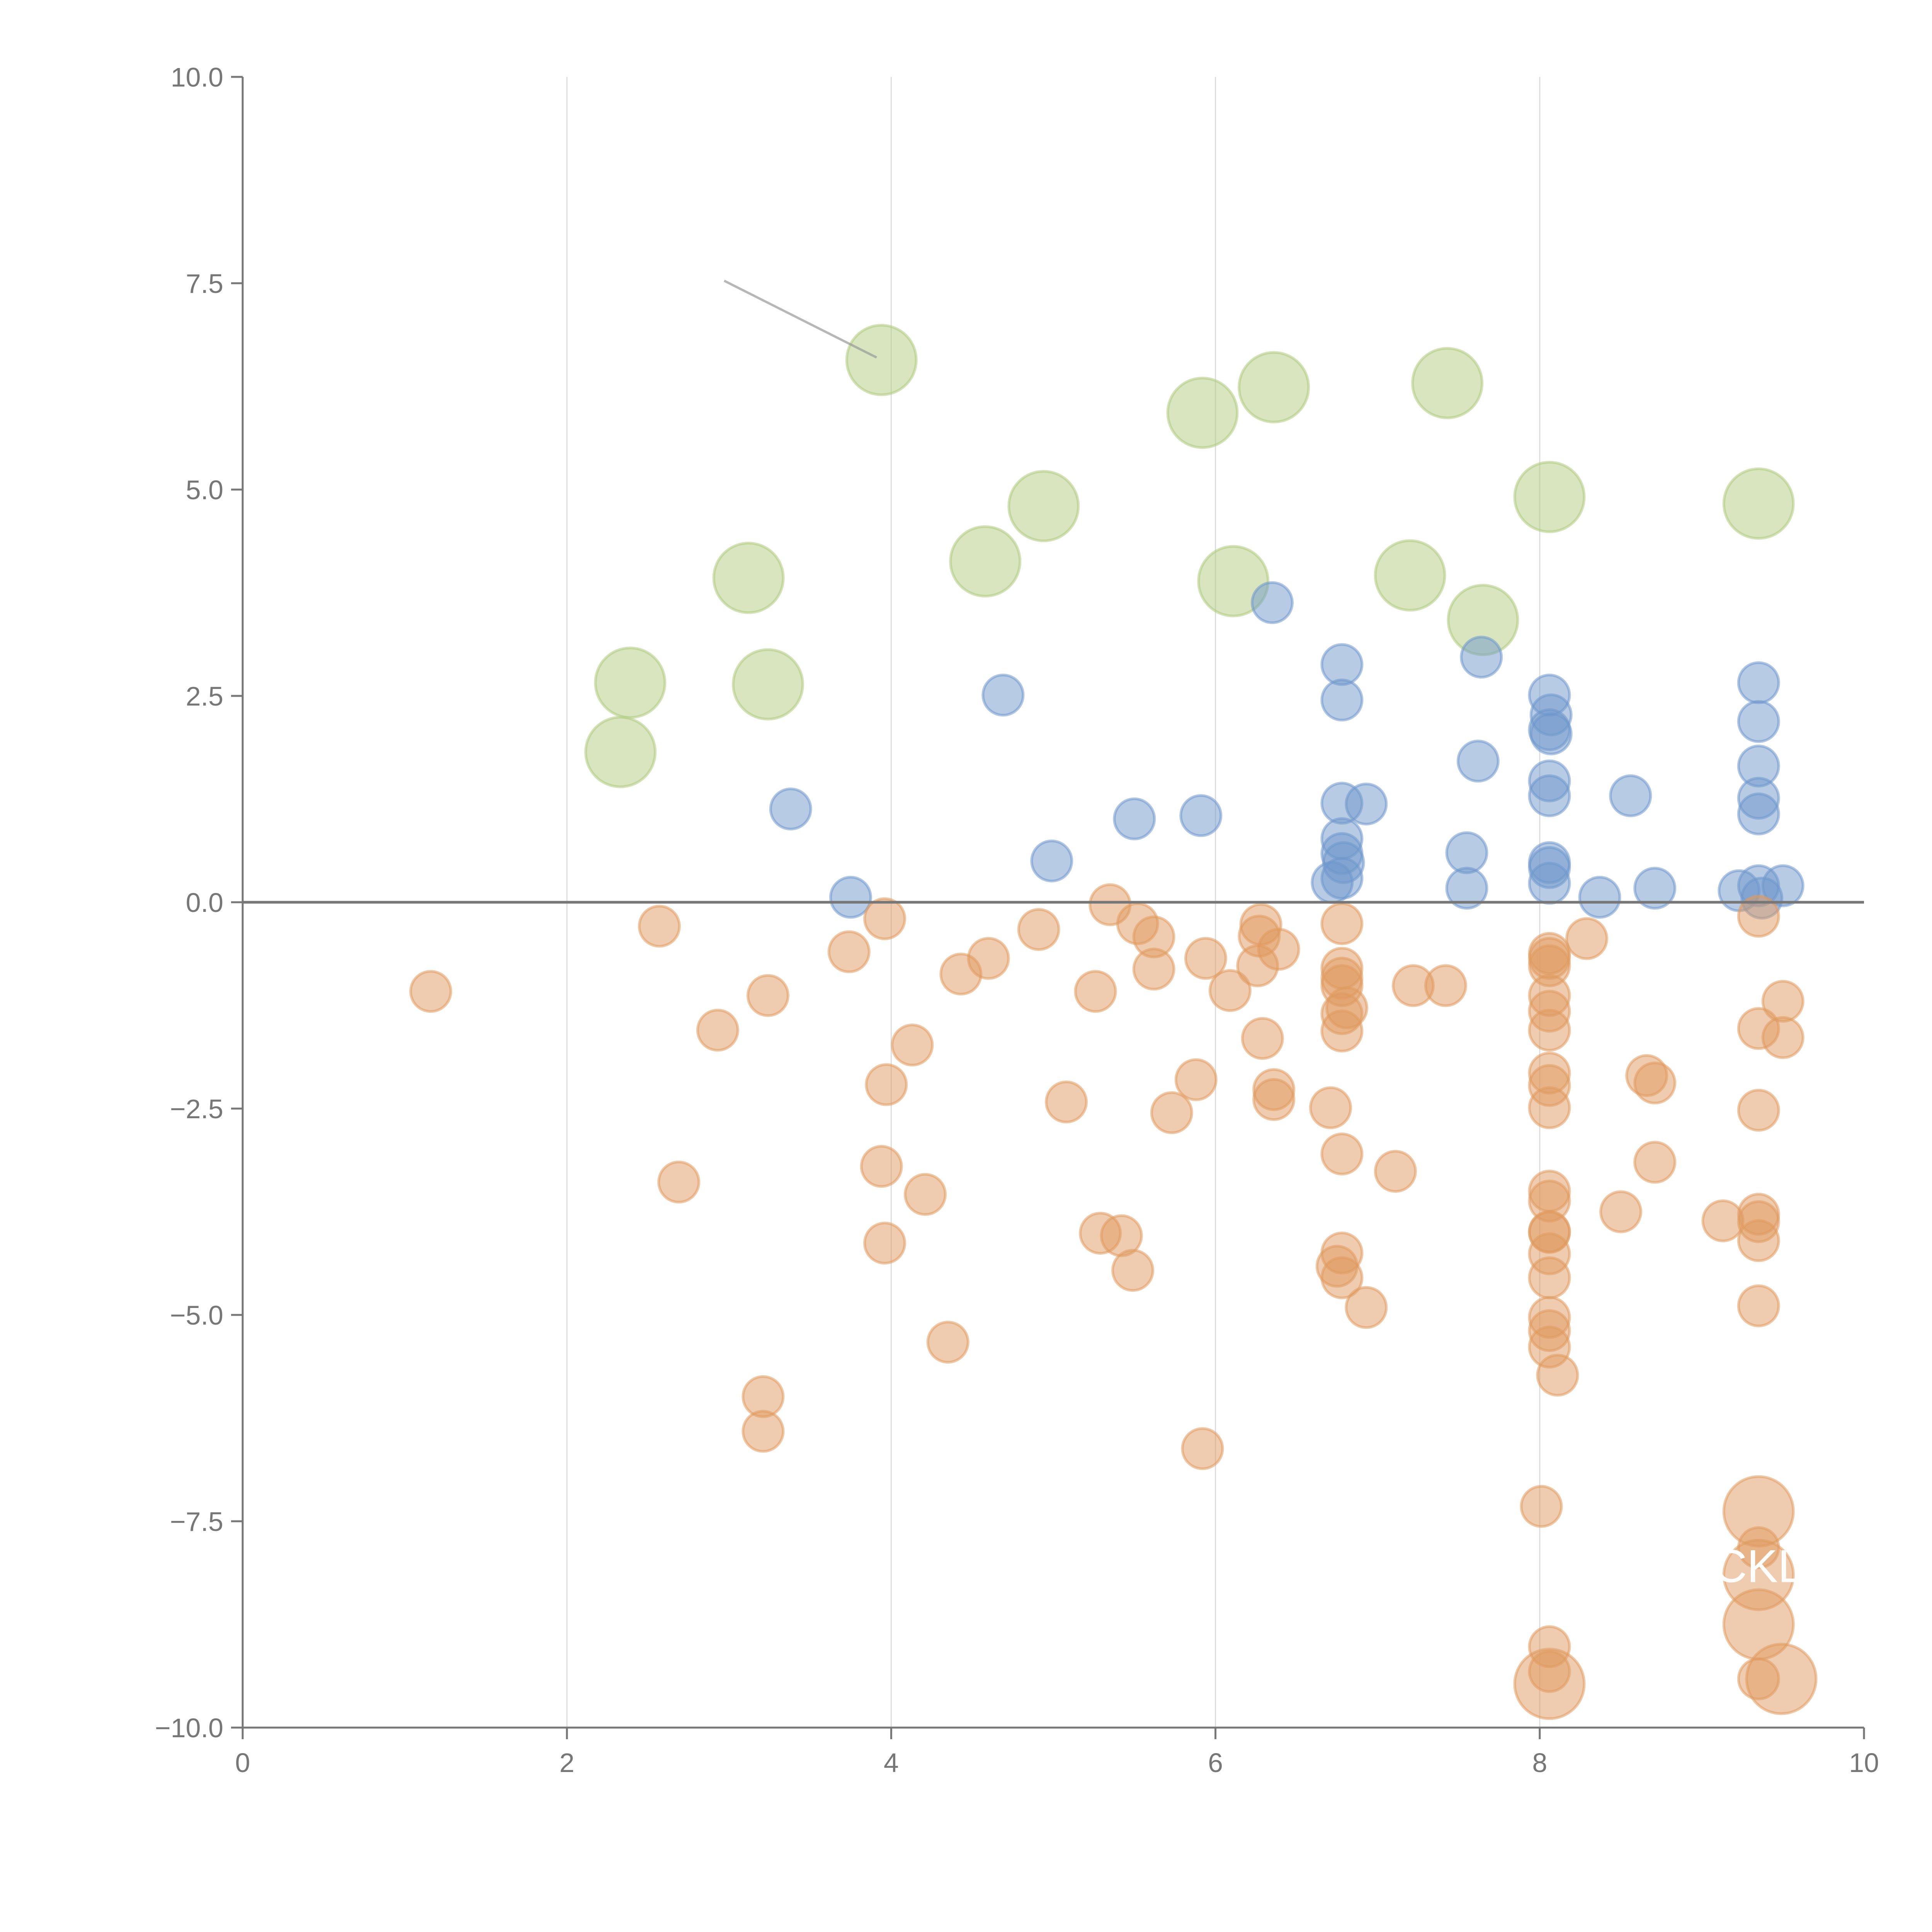  Describe the element at coordinates (197, 77) in the screenshot. I see `y-tick-label: 10.0` at that location.